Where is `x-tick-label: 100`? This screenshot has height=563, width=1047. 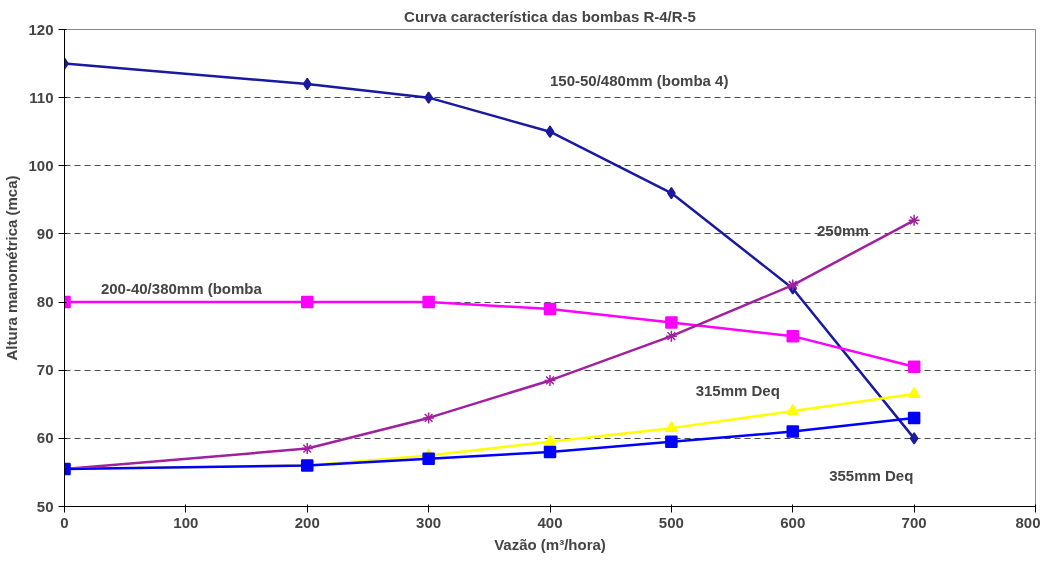
x-tick-label: 100 is located at coordinates (186, 522).